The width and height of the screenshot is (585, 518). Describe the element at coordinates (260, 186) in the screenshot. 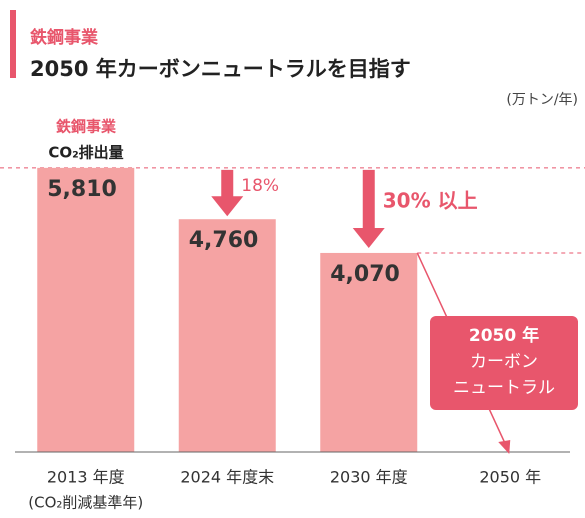

I see `reduction-label: 18%` at that location.